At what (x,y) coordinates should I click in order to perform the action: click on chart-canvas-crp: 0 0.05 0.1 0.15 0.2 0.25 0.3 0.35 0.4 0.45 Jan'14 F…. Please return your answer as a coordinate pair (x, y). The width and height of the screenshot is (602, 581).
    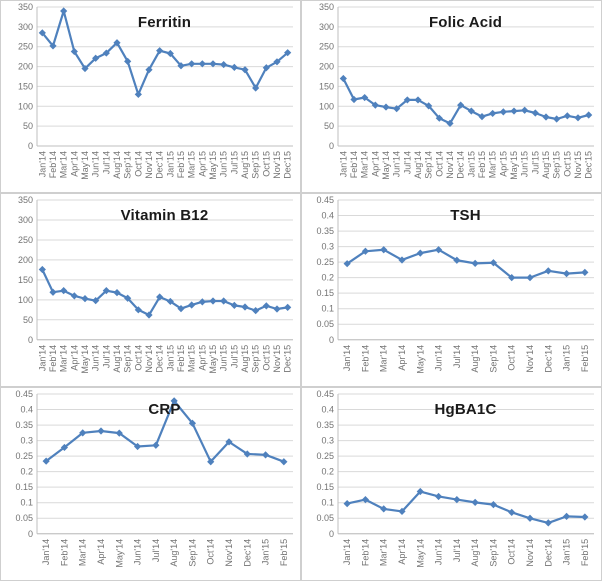
    Looking at the image, I should click on (154, 478).